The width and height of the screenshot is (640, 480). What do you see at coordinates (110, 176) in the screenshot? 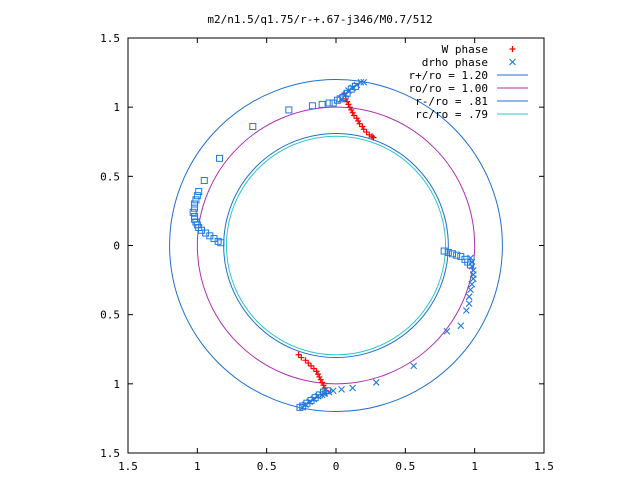
I see `y-tick-label-2: 0.5` at bounding box center [110, 176].